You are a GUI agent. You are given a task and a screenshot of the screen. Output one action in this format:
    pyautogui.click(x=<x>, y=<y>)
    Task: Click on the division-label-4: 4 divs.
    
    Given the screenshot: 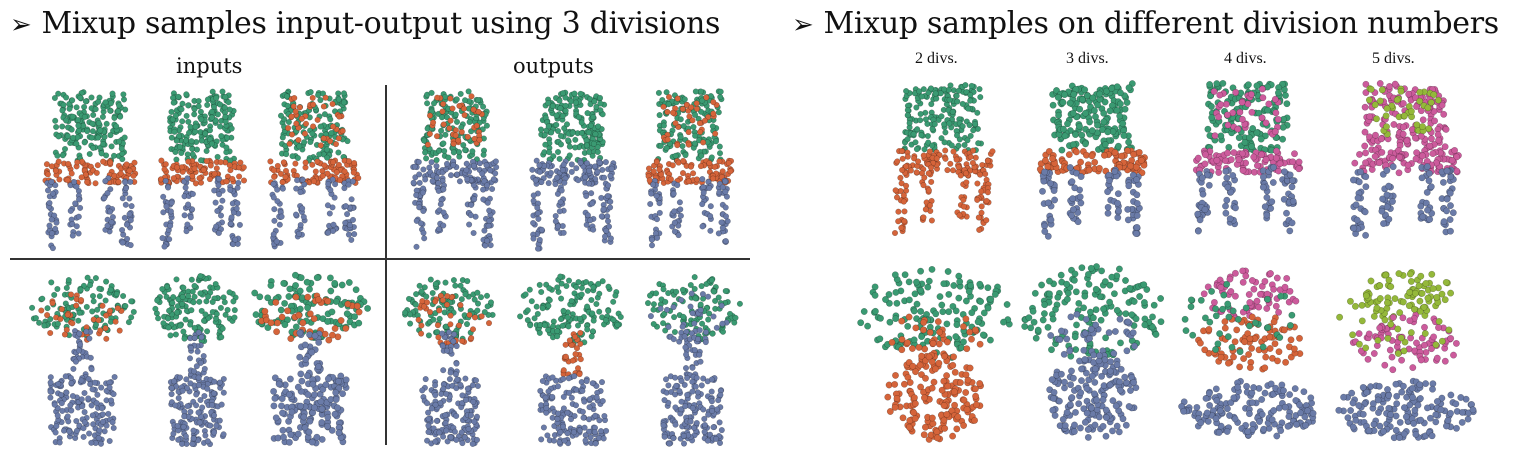 What is the action you would take?
    pyautogui.click(x=1245, y=58)
    